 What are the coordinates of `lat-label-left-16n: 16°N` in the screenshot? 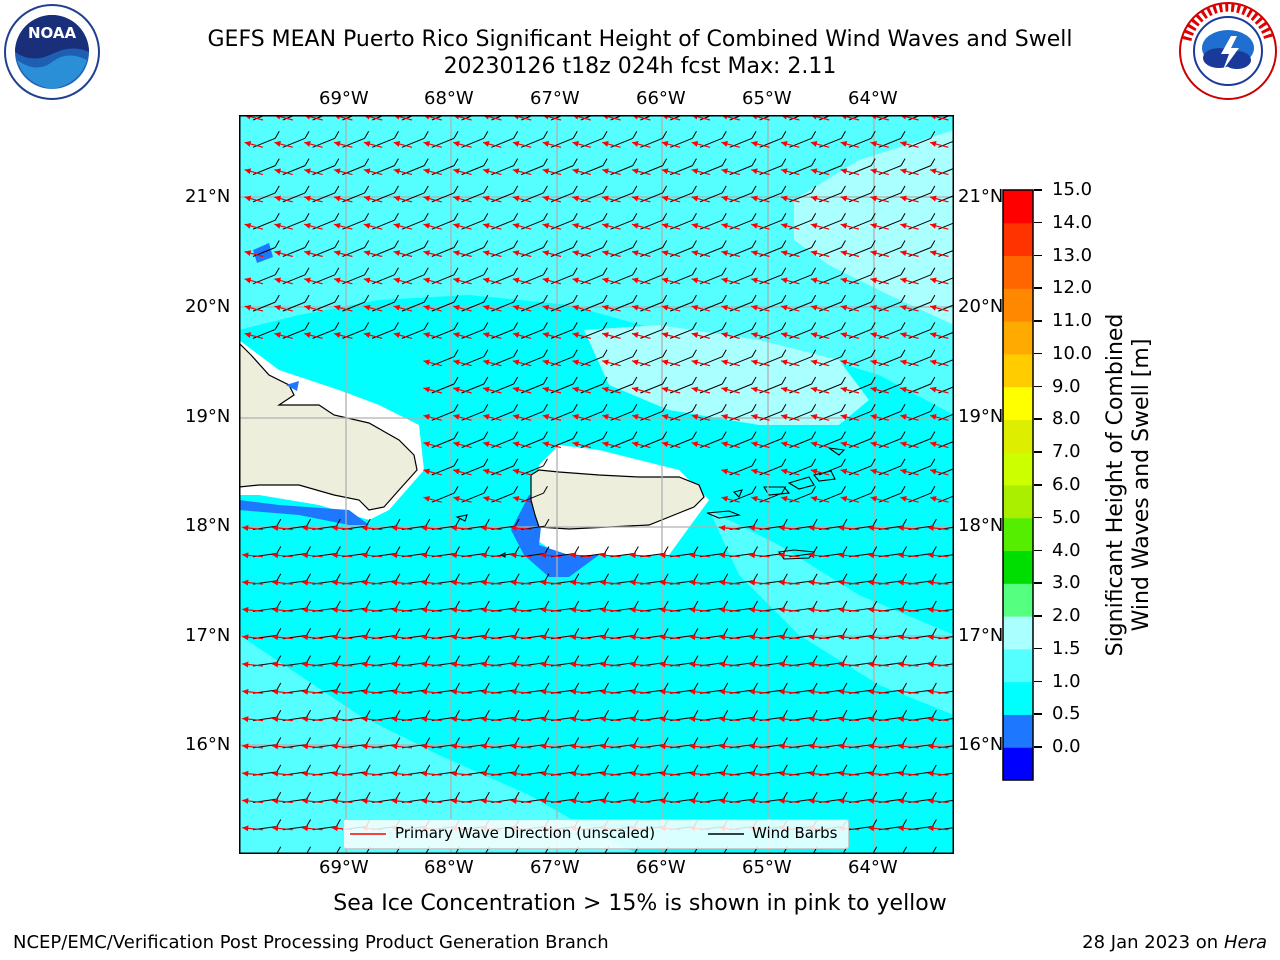 It's located at (208, 744).